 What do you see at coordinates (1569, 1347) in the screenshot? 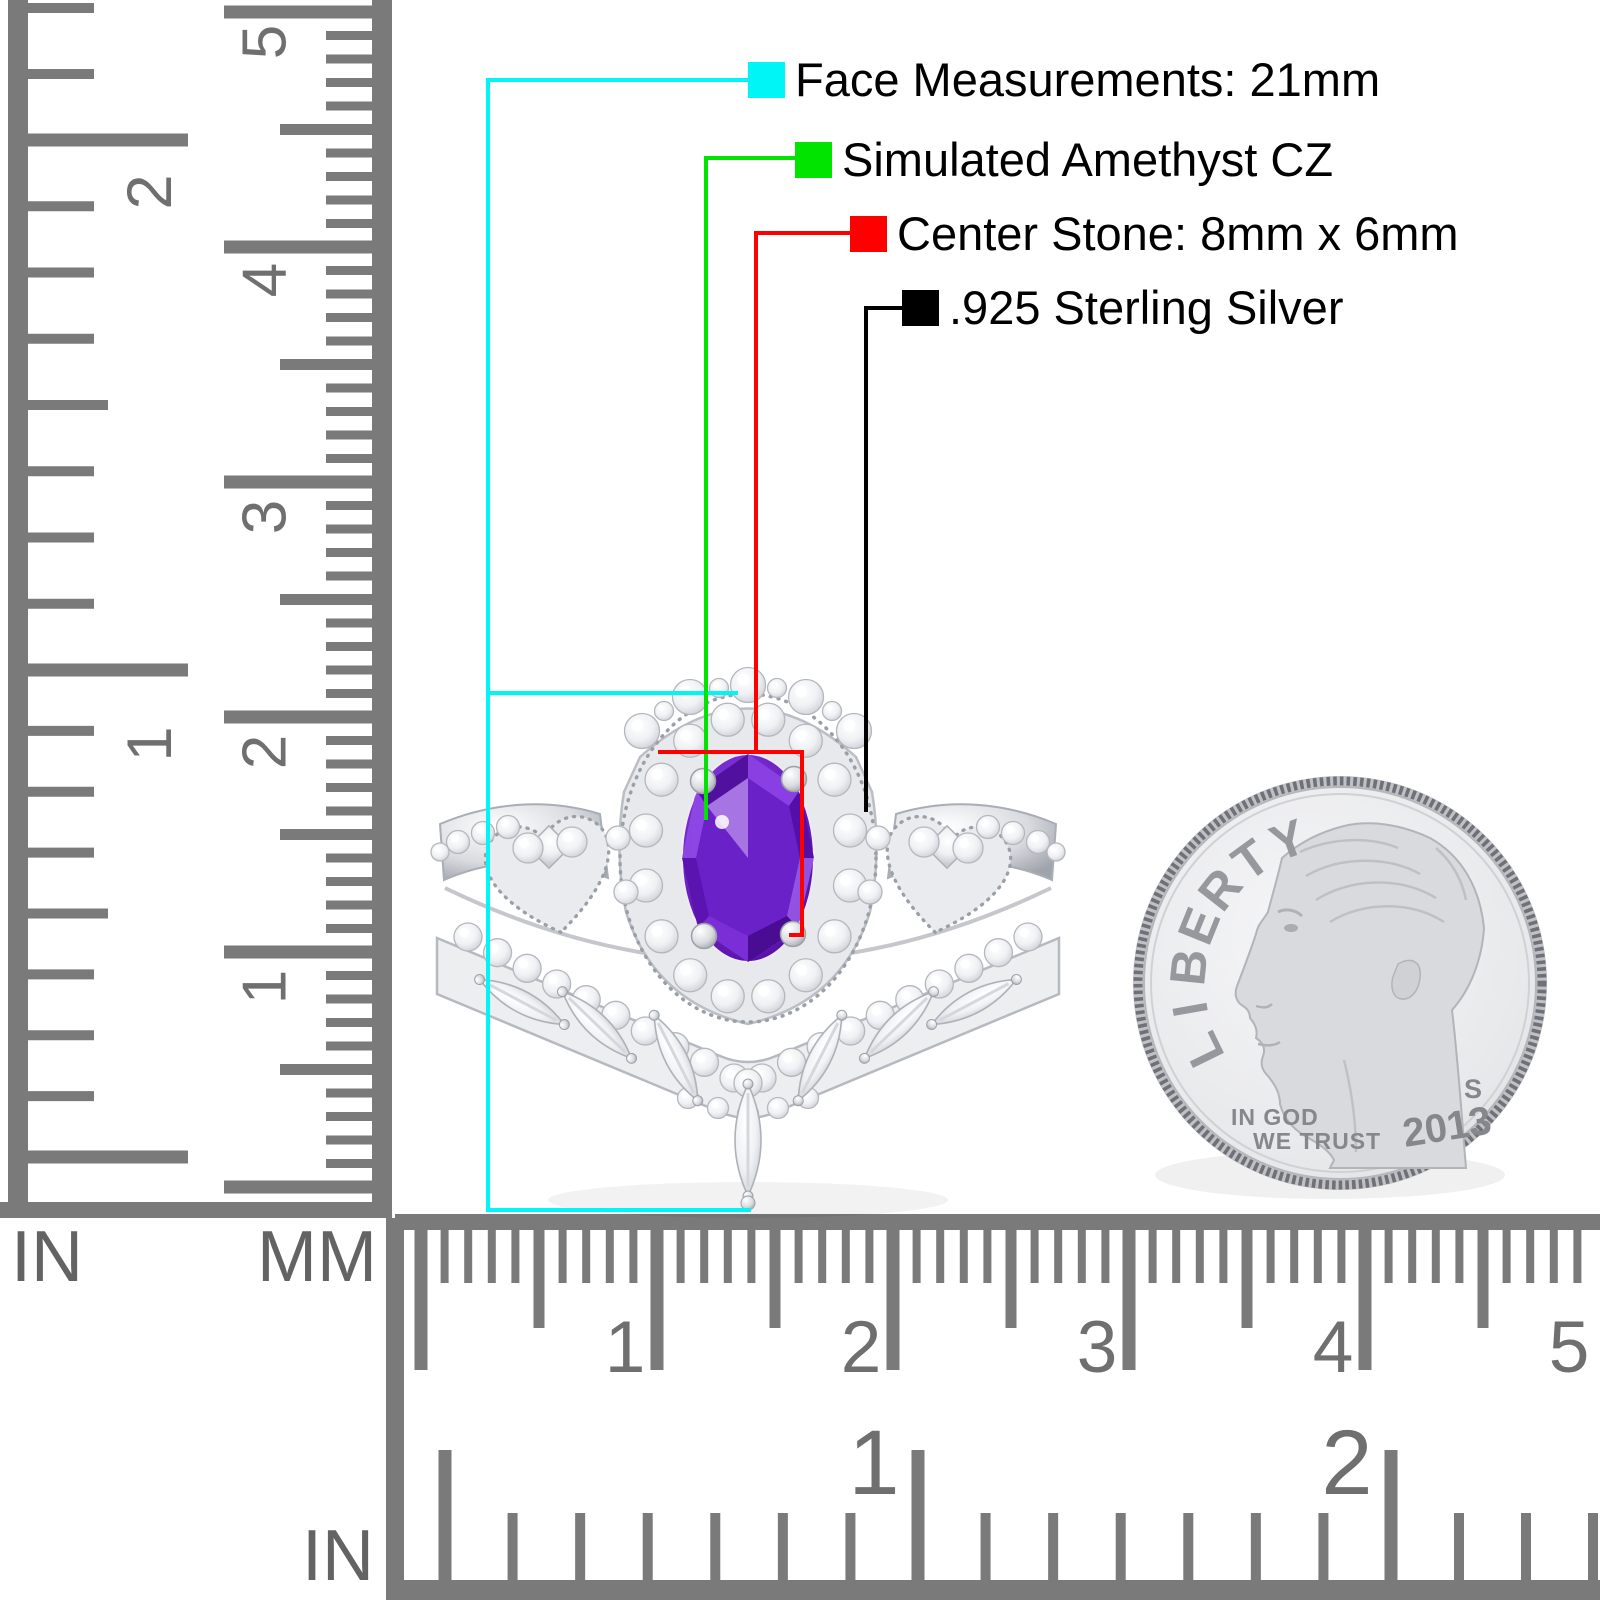
I see `bottom-cm-number-5: 5` at bounding box center [1569, 1347].